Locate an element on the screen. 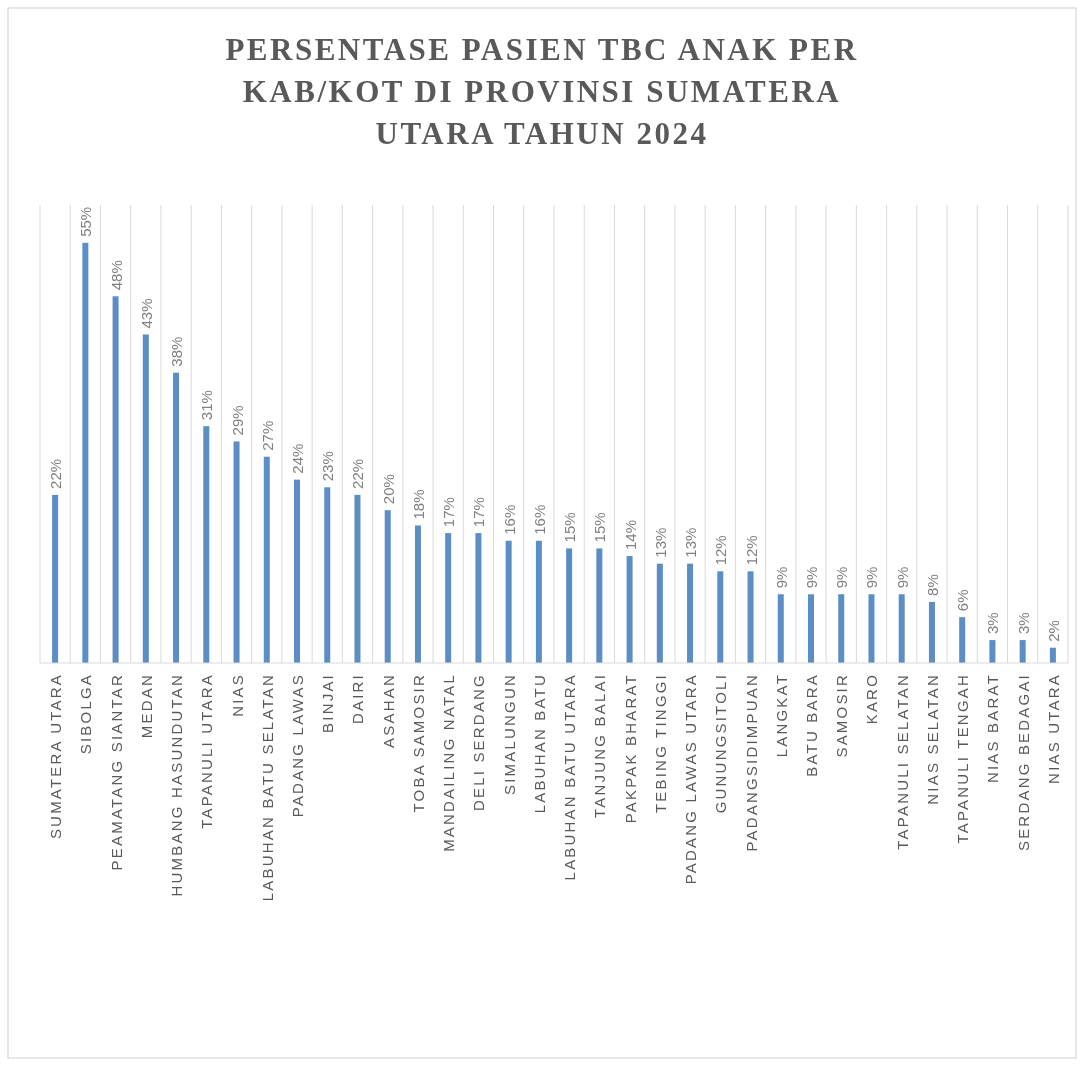 This screenshot has width=1084, height=1069. data-label: 2% is located at coordinates (1053, 631).